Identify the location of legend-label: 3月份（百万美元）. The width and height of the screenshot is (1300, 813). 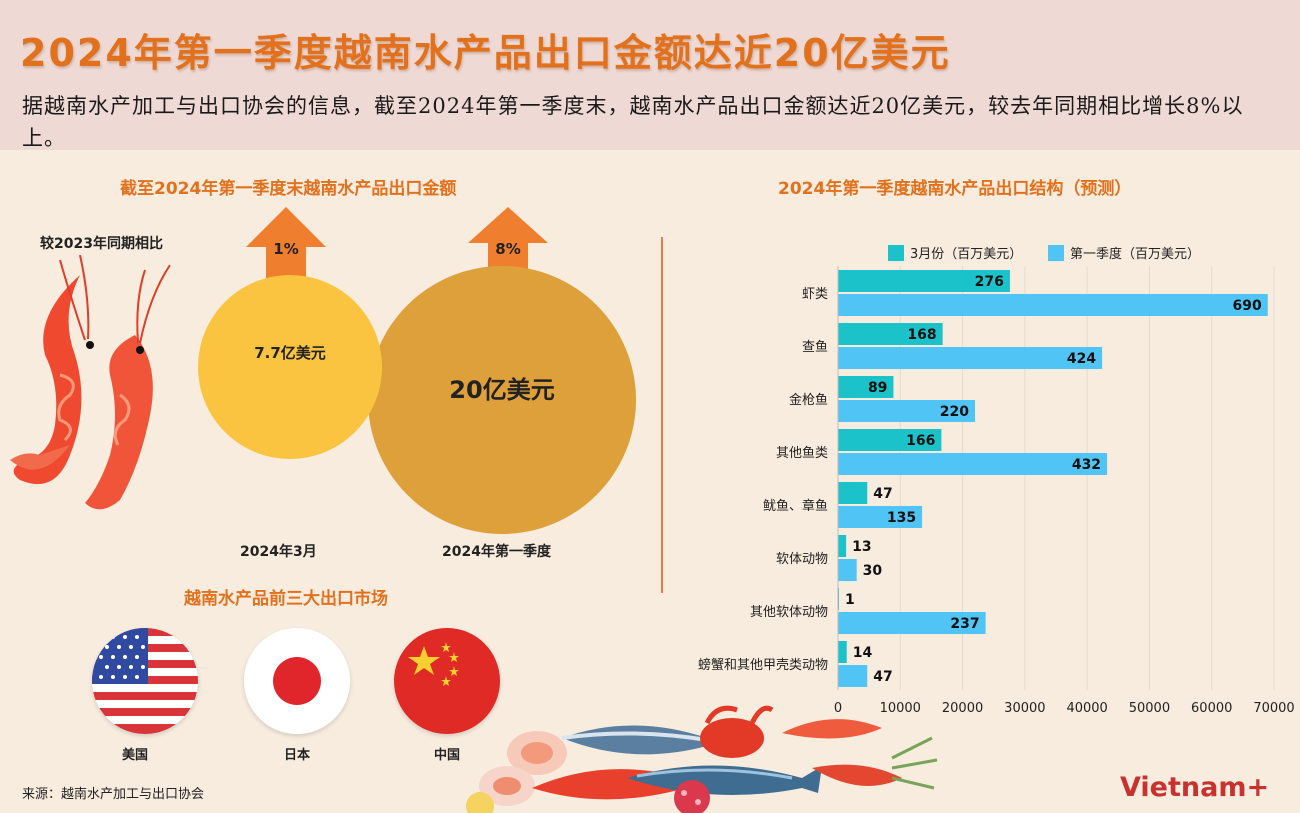
(966, 254).